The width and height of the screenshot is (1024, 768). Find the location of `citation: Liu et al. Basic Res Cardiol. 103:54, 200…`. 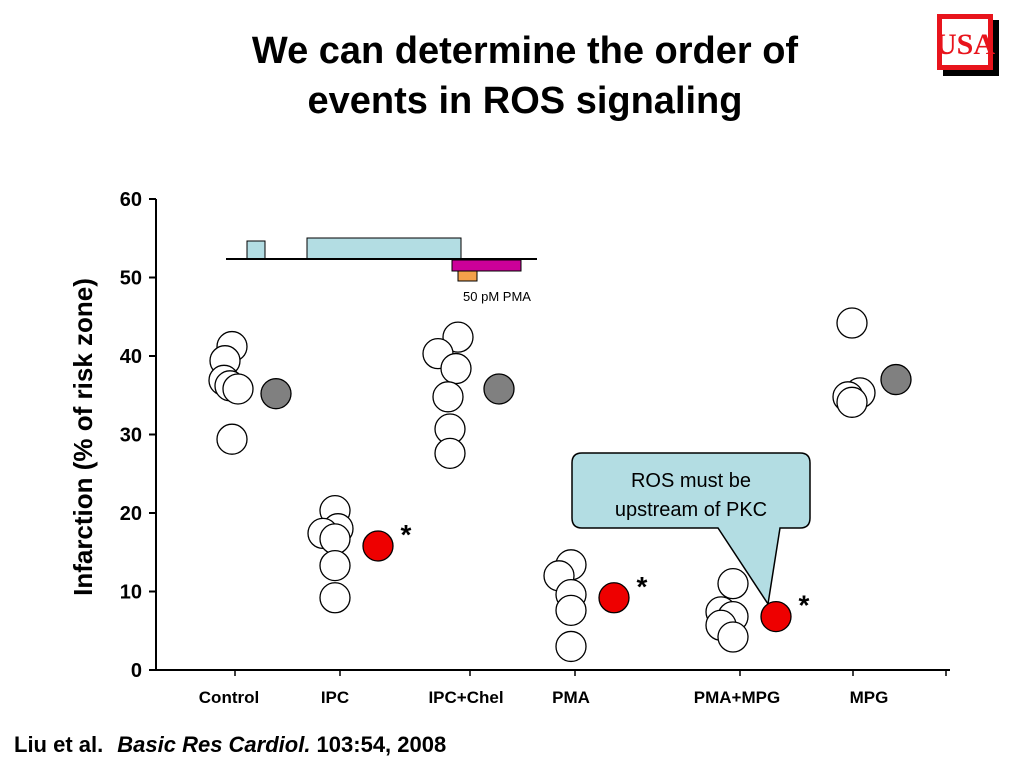

citation: Liu et al. Basic Res Cardiol. 103:54, 200… is located at coordinates (230, 745).